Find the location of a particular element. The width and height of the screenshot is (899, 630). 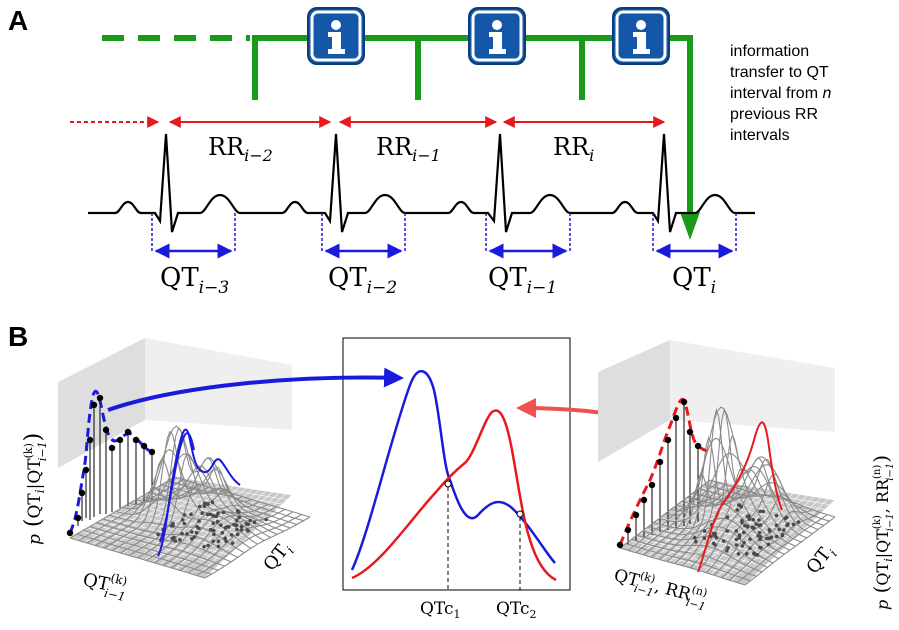

right-red-curve is located at coordinates (740, 497).